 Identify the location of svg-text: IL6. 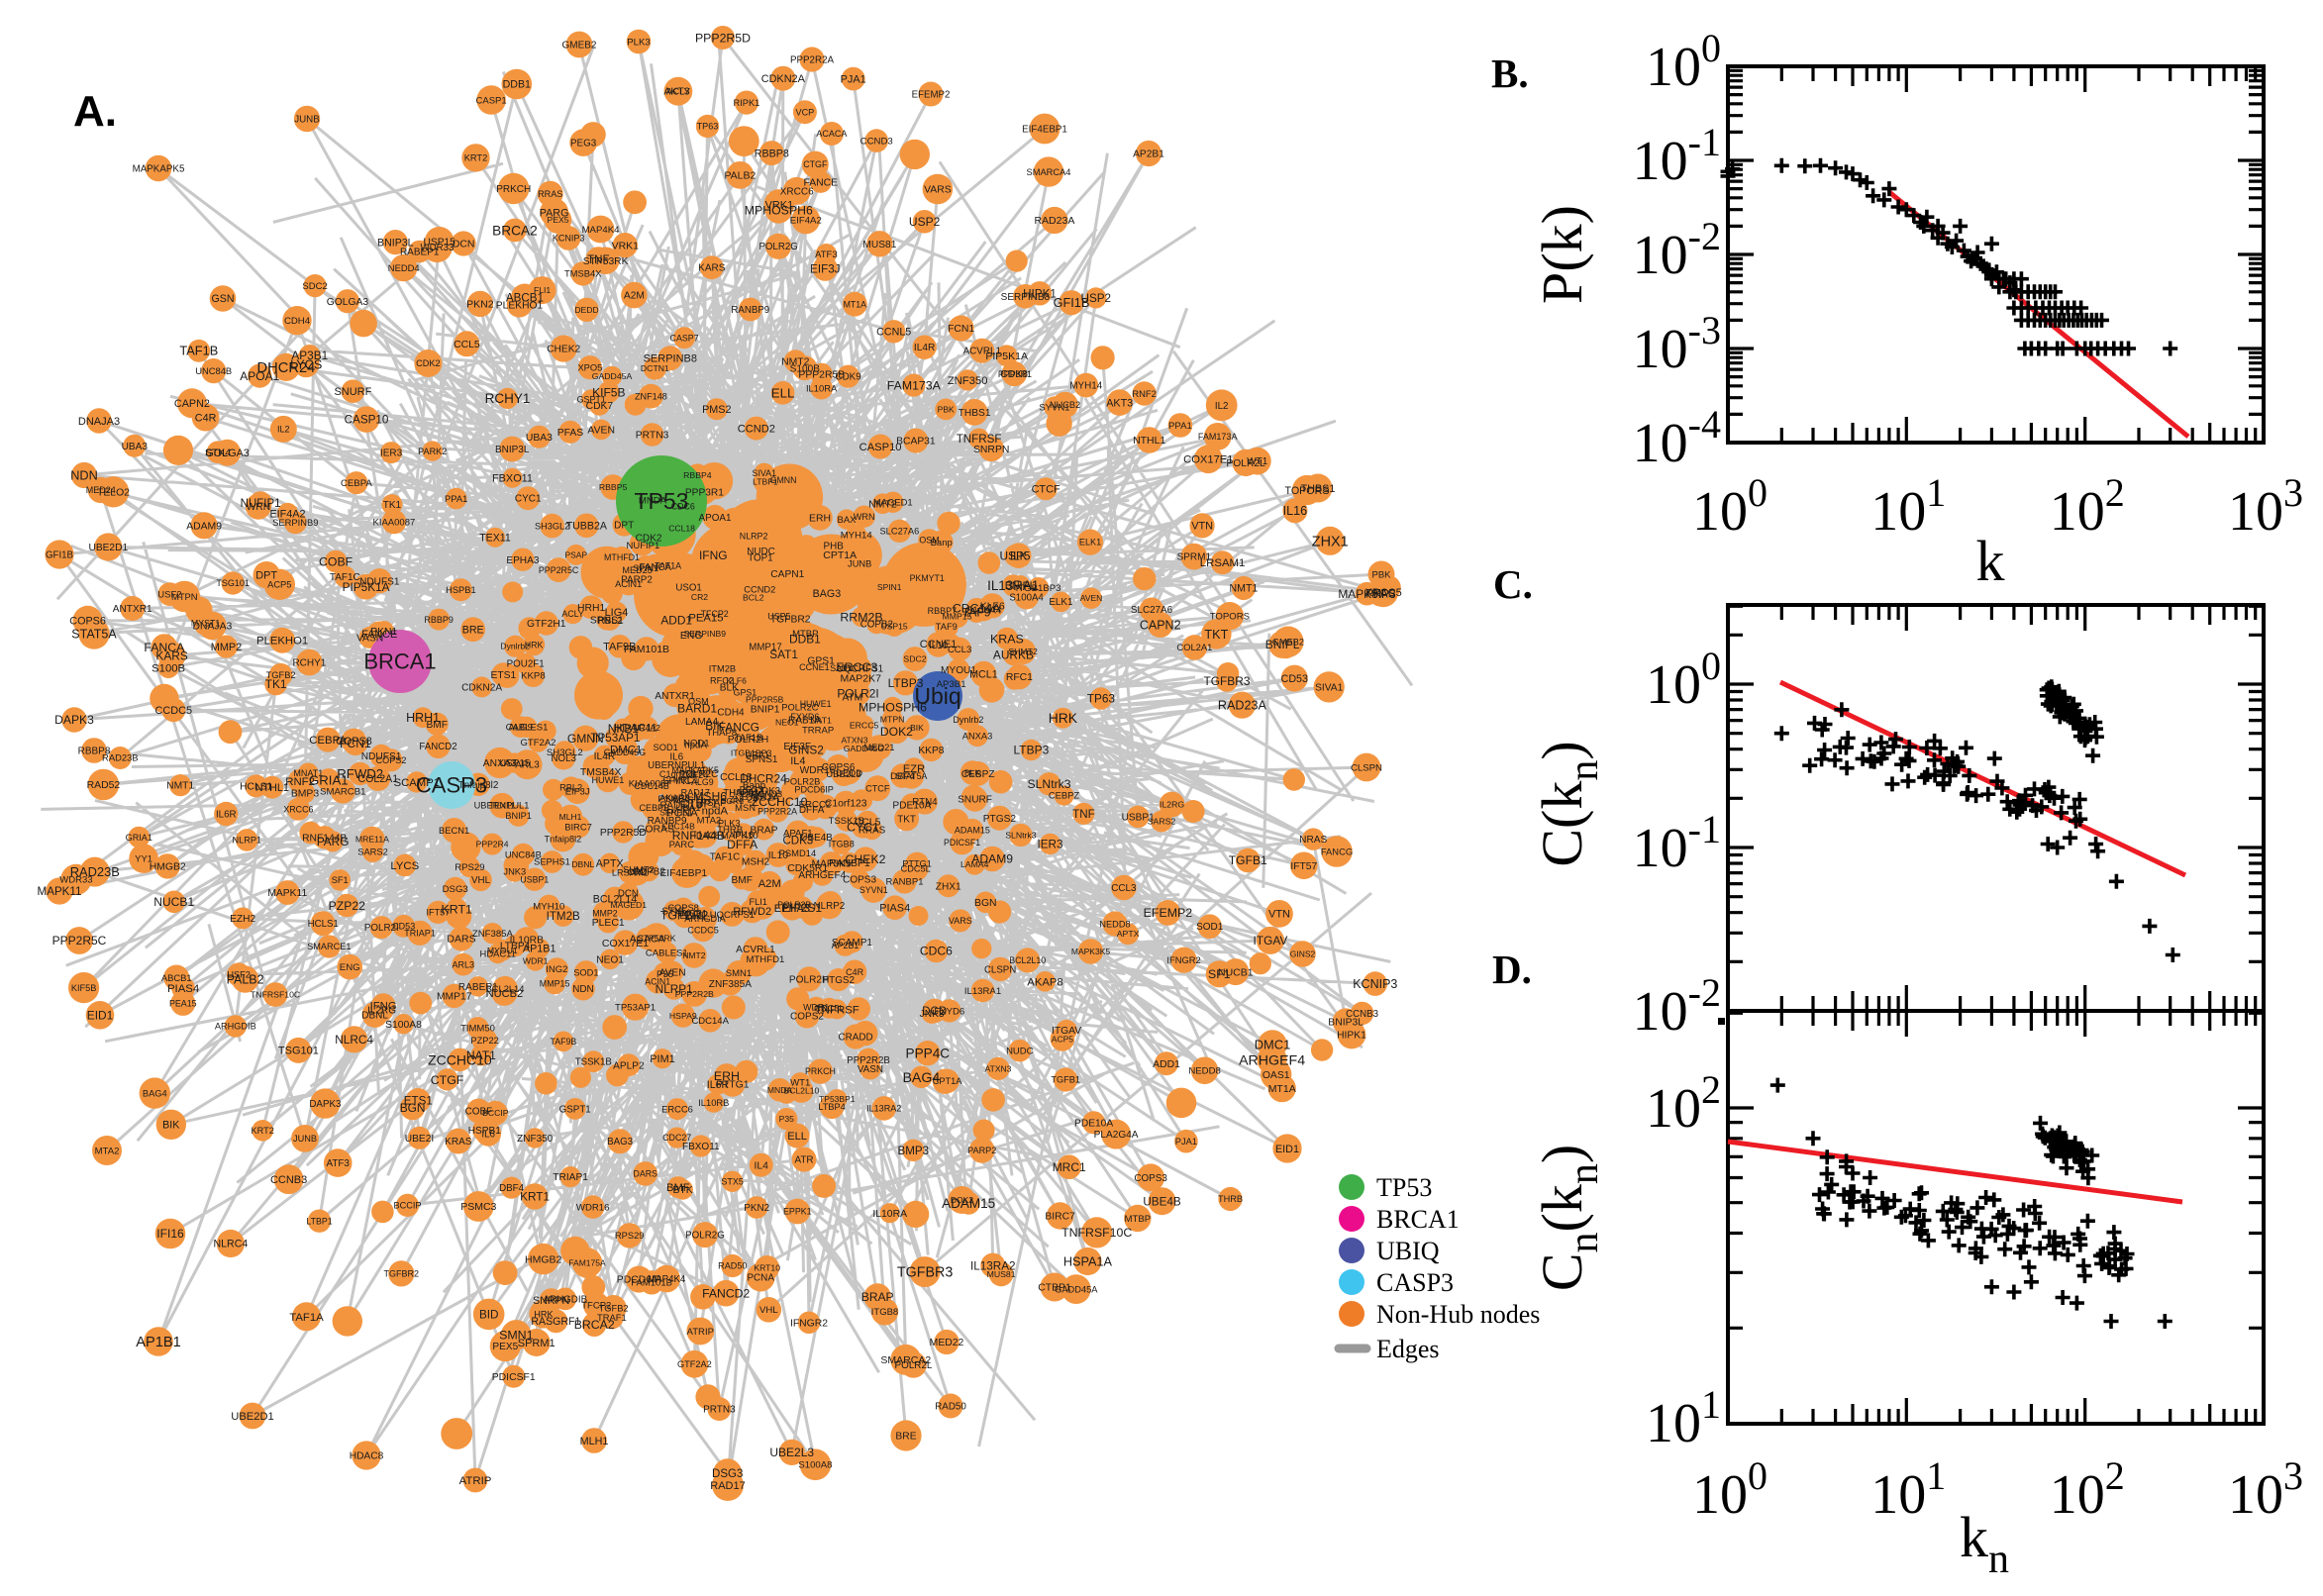
(488, 1134).